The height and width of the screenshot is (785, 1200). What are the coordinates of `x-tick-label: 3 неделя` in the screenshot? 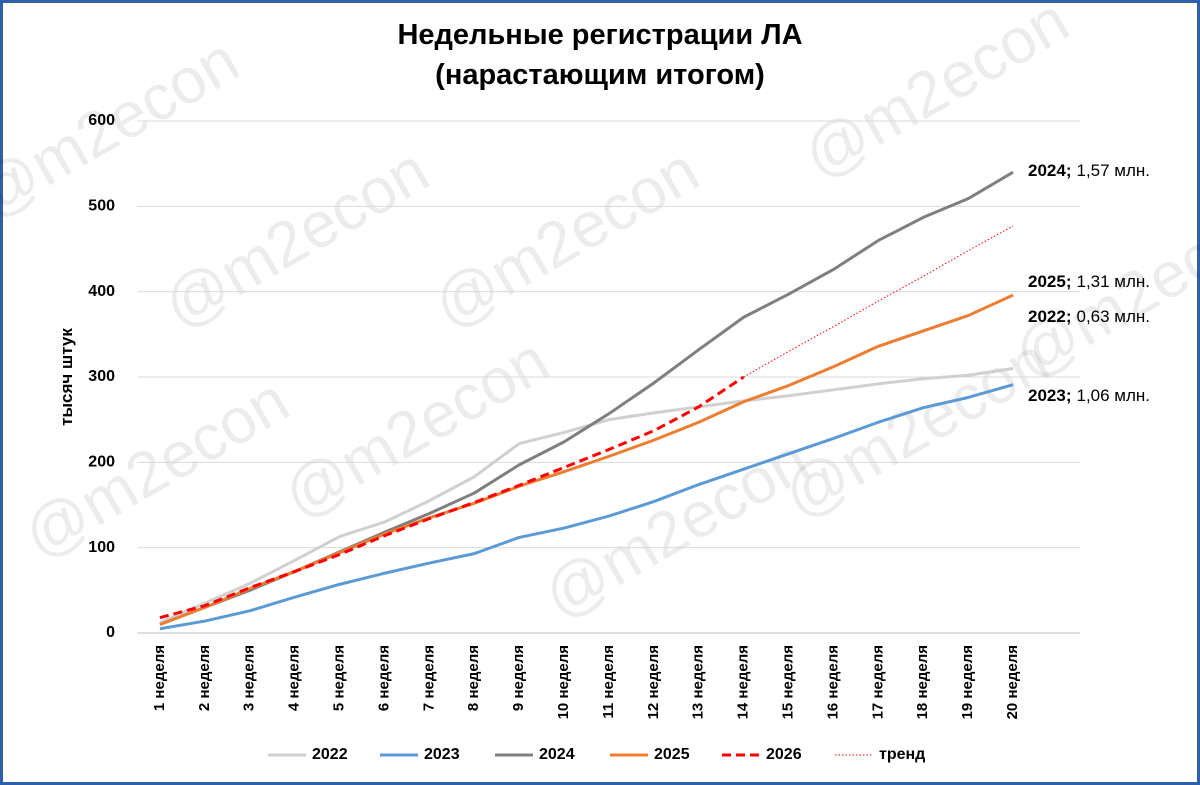 It's located at (249, 678).